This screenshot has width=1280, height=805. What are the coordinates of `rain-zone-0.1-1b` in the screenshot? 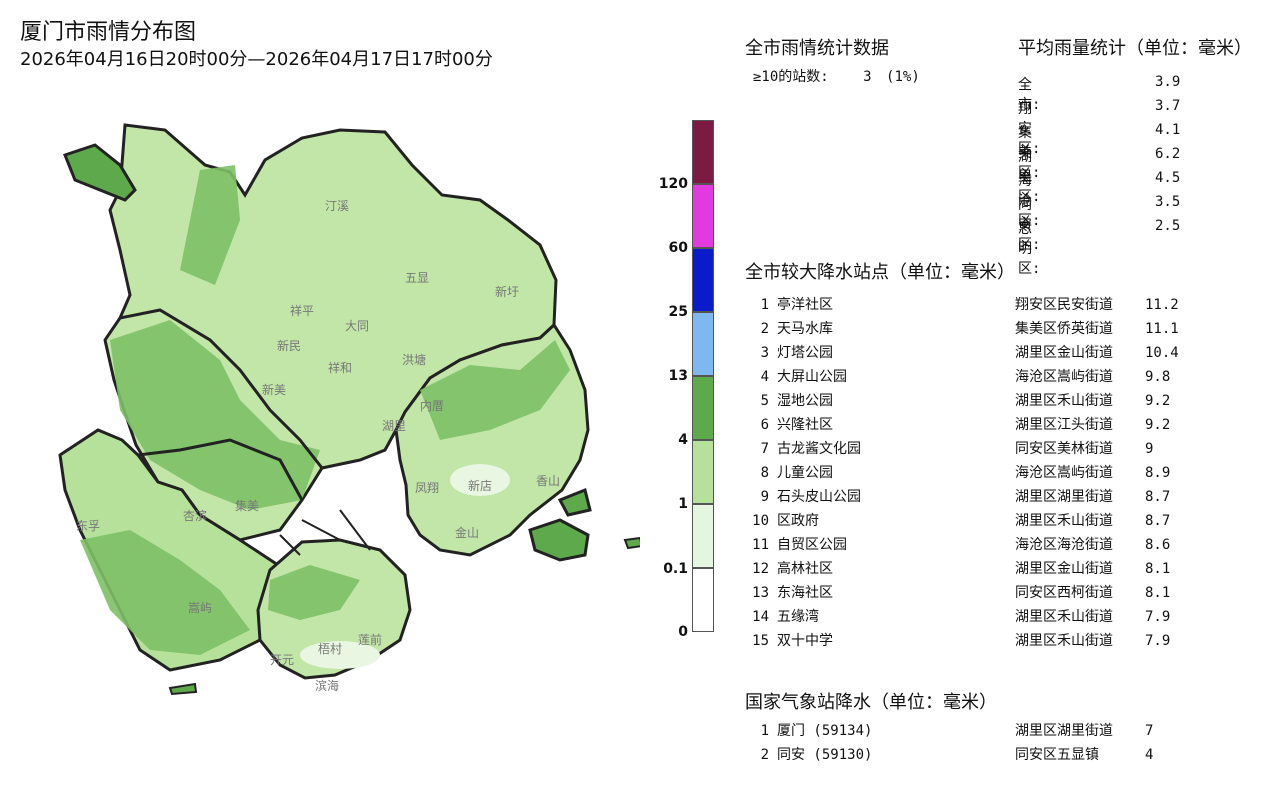 It's located at (340, 655).